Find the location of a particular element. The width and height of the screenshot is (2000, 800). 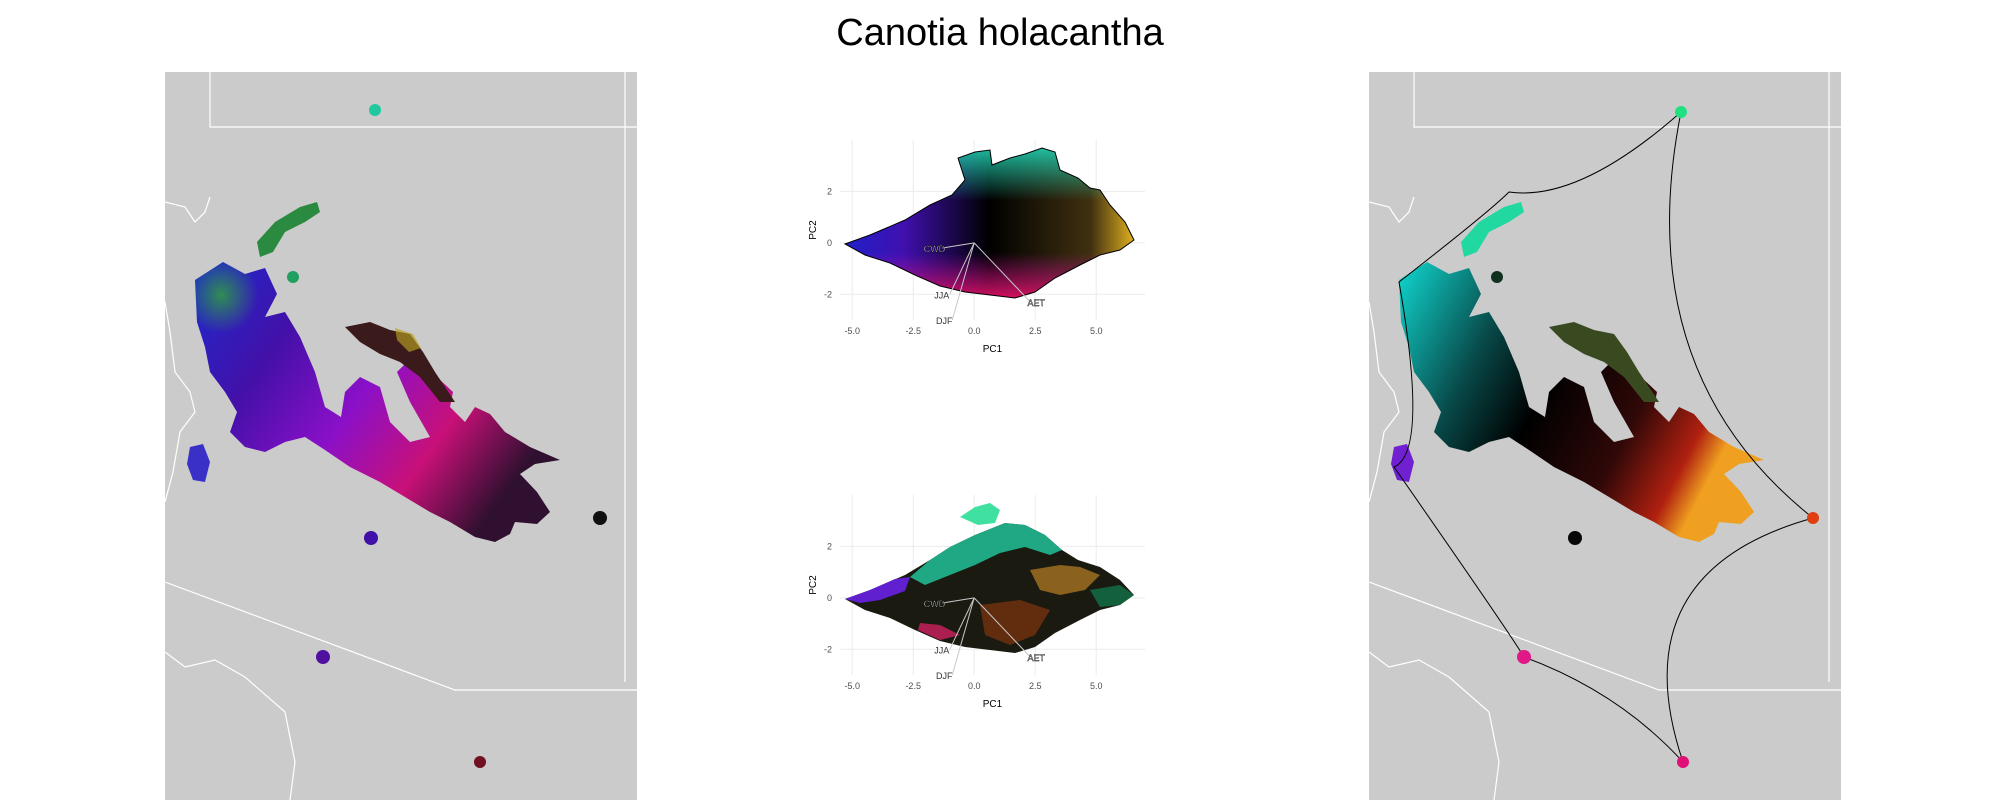

hull-vertices is located at coordinates (1668, 437).